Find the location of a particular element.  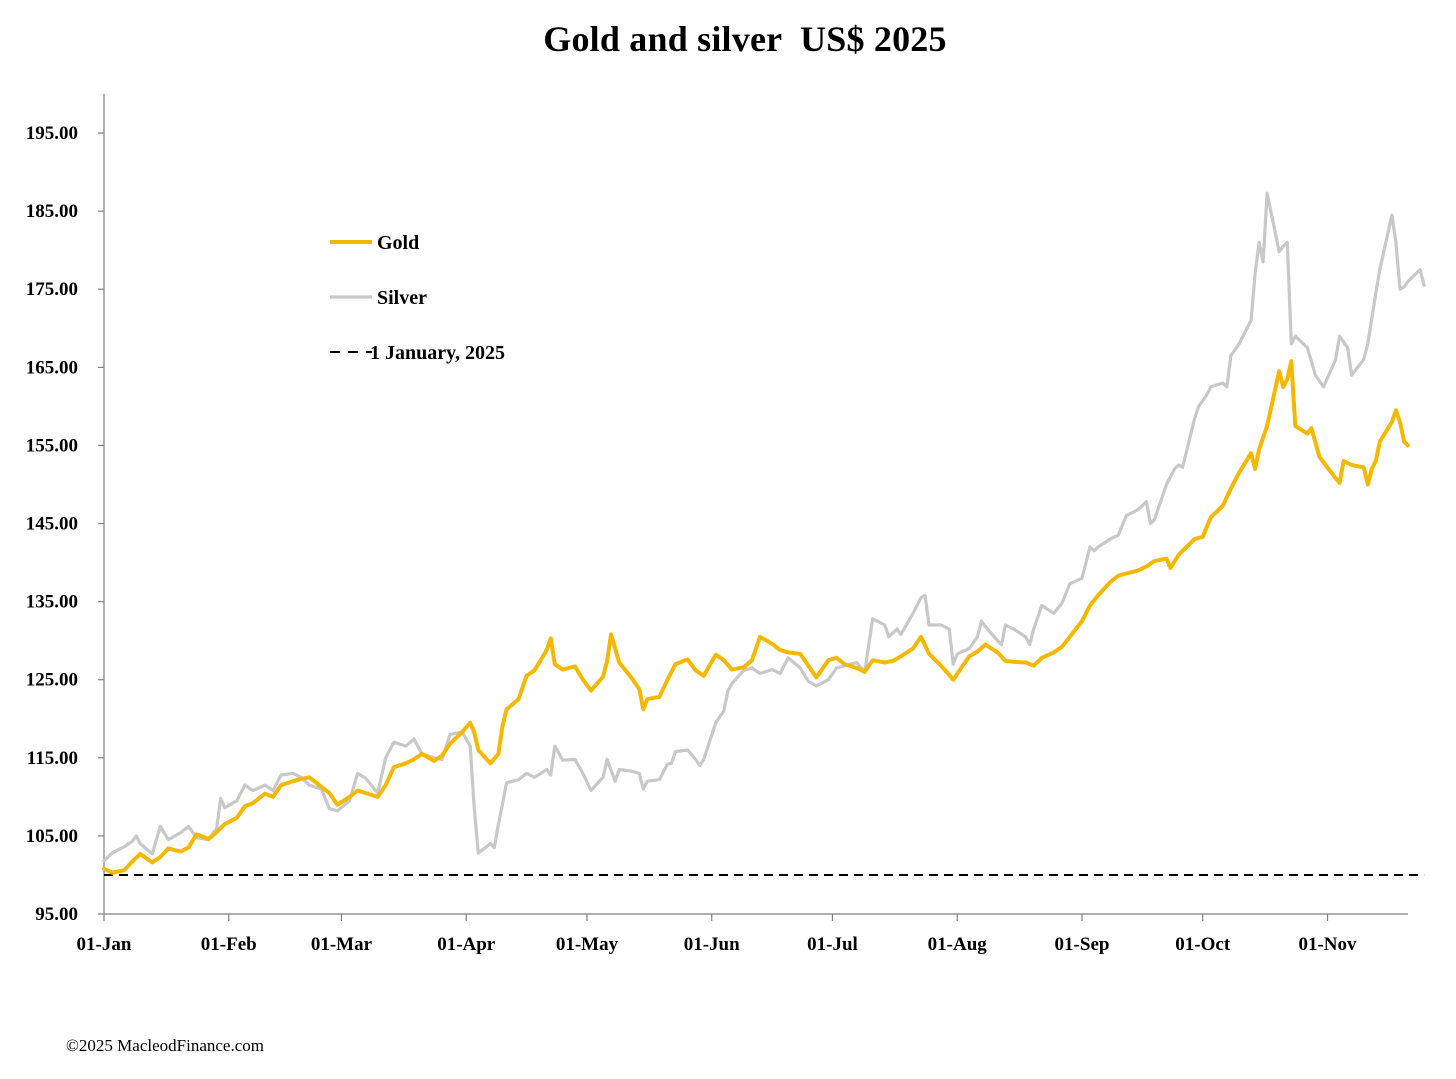

legend-label-reference: 1 January, 2025 is located at coordinates (437, 353).